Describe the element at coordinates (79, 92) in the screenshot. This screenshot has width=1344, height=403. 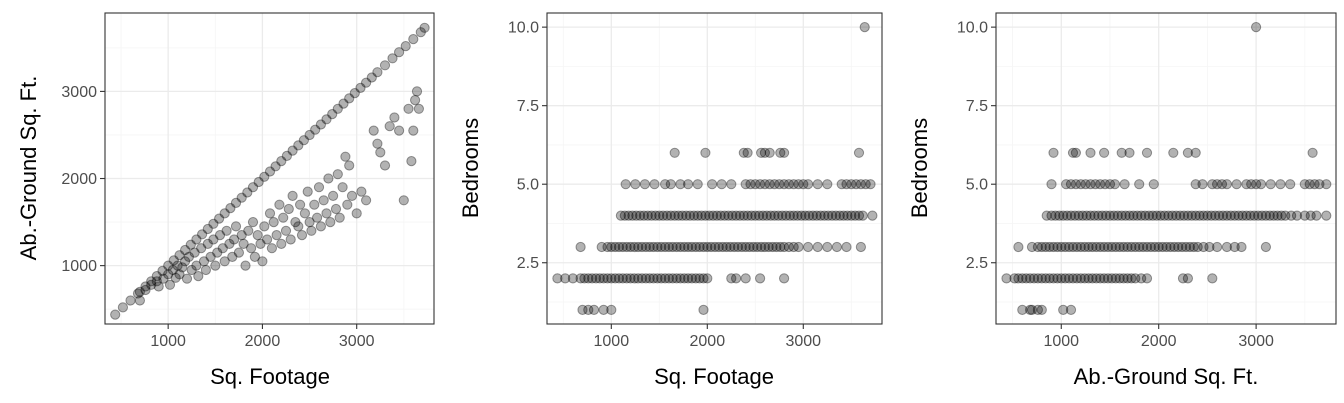
I see `y-tick-label: 3000` at that location.